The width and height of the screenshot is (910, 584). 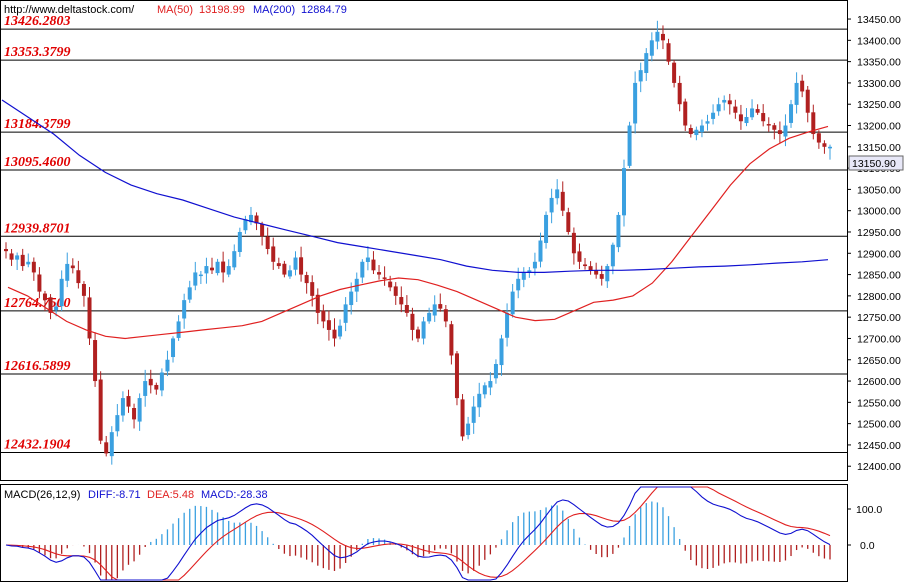 What do you see at coordinates (876, 163) in the screenshot?
I see `current-price-tag` at bounding box center [876, 163].